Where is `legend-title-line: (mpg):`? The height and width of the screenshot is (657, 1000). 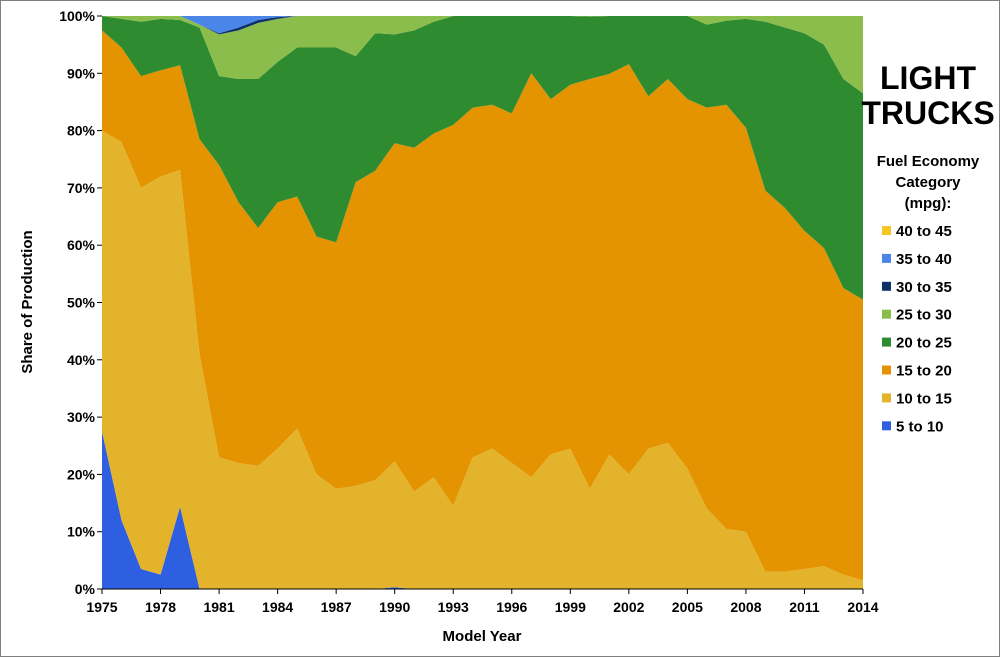 legend-title-line: (mpg): is located at coordinates (928, 203).